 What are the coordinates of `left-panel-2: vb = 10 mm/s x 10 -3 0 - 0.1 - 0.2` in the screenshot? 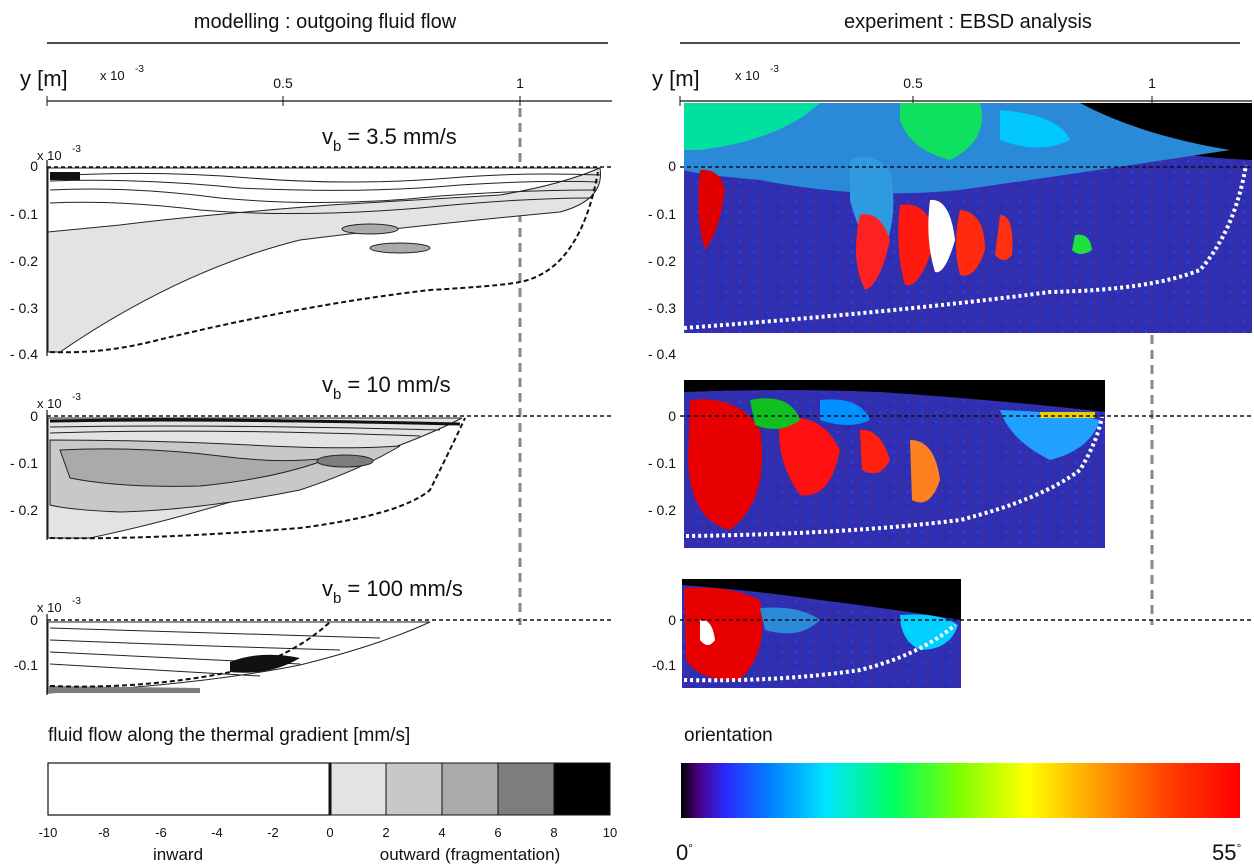 It's located at (311, 456).